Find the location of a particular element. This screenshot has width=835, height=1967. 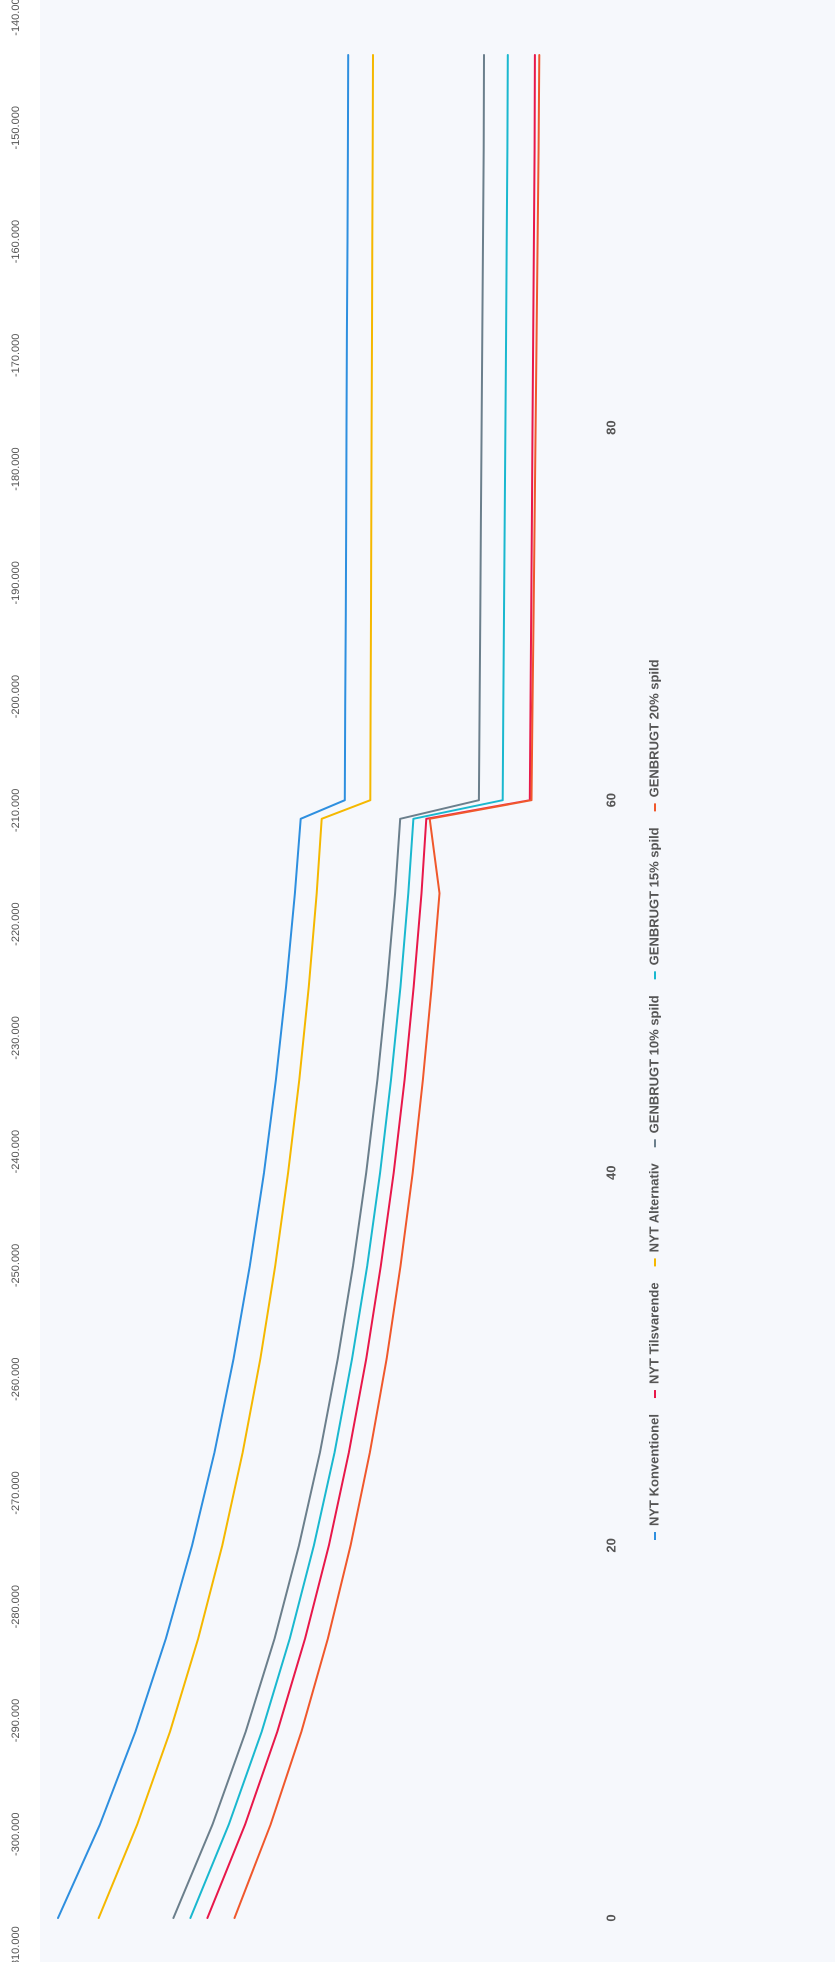

legend-item-nyt-alternativ: NYT Alternativ is located at coordinates (653, 1215).